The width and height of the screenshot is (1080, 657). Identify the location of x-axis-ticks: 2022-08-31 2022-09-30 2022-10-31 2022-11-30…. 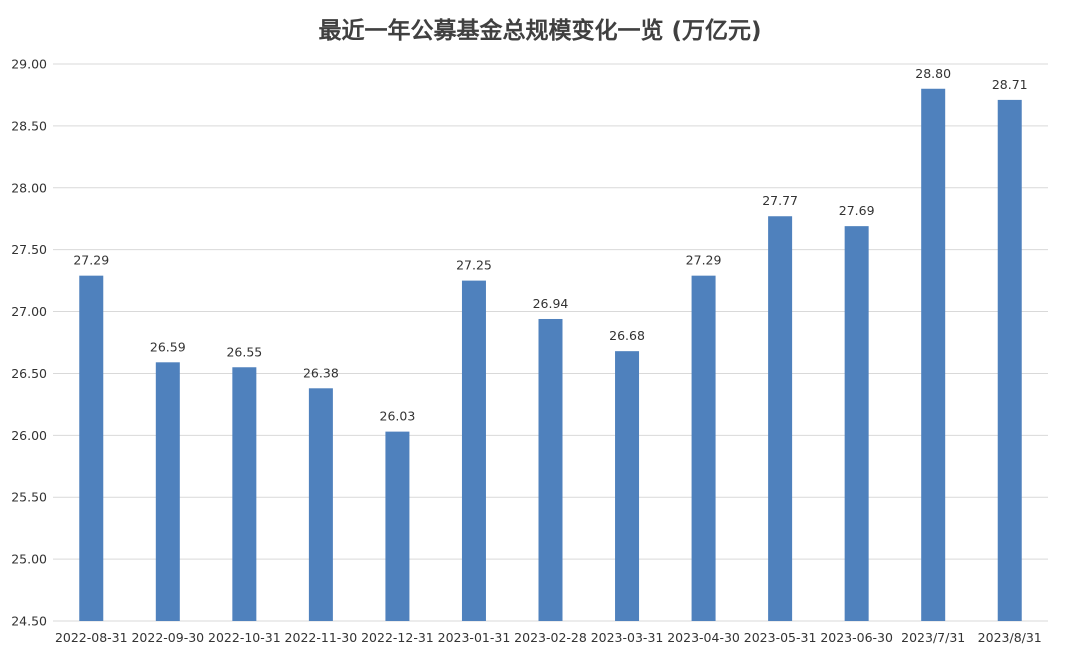
(548, 637).